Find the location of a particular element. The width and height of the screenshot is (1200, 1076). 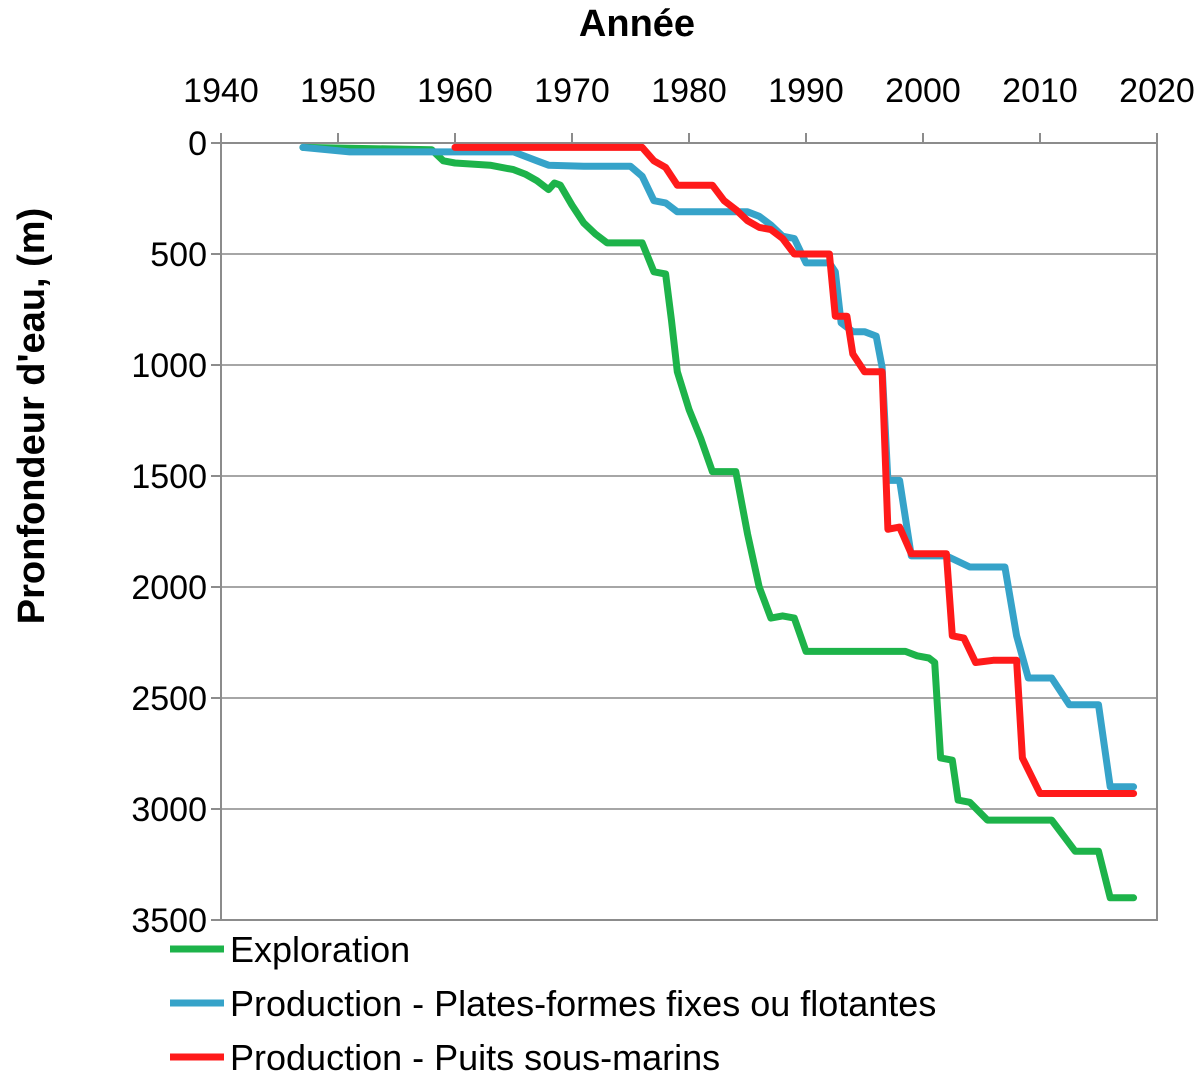

x-tick-labels: 1940 1950 1960 1970 1980 1990 2000 2010 2020 is located at coordinates (689, 107).